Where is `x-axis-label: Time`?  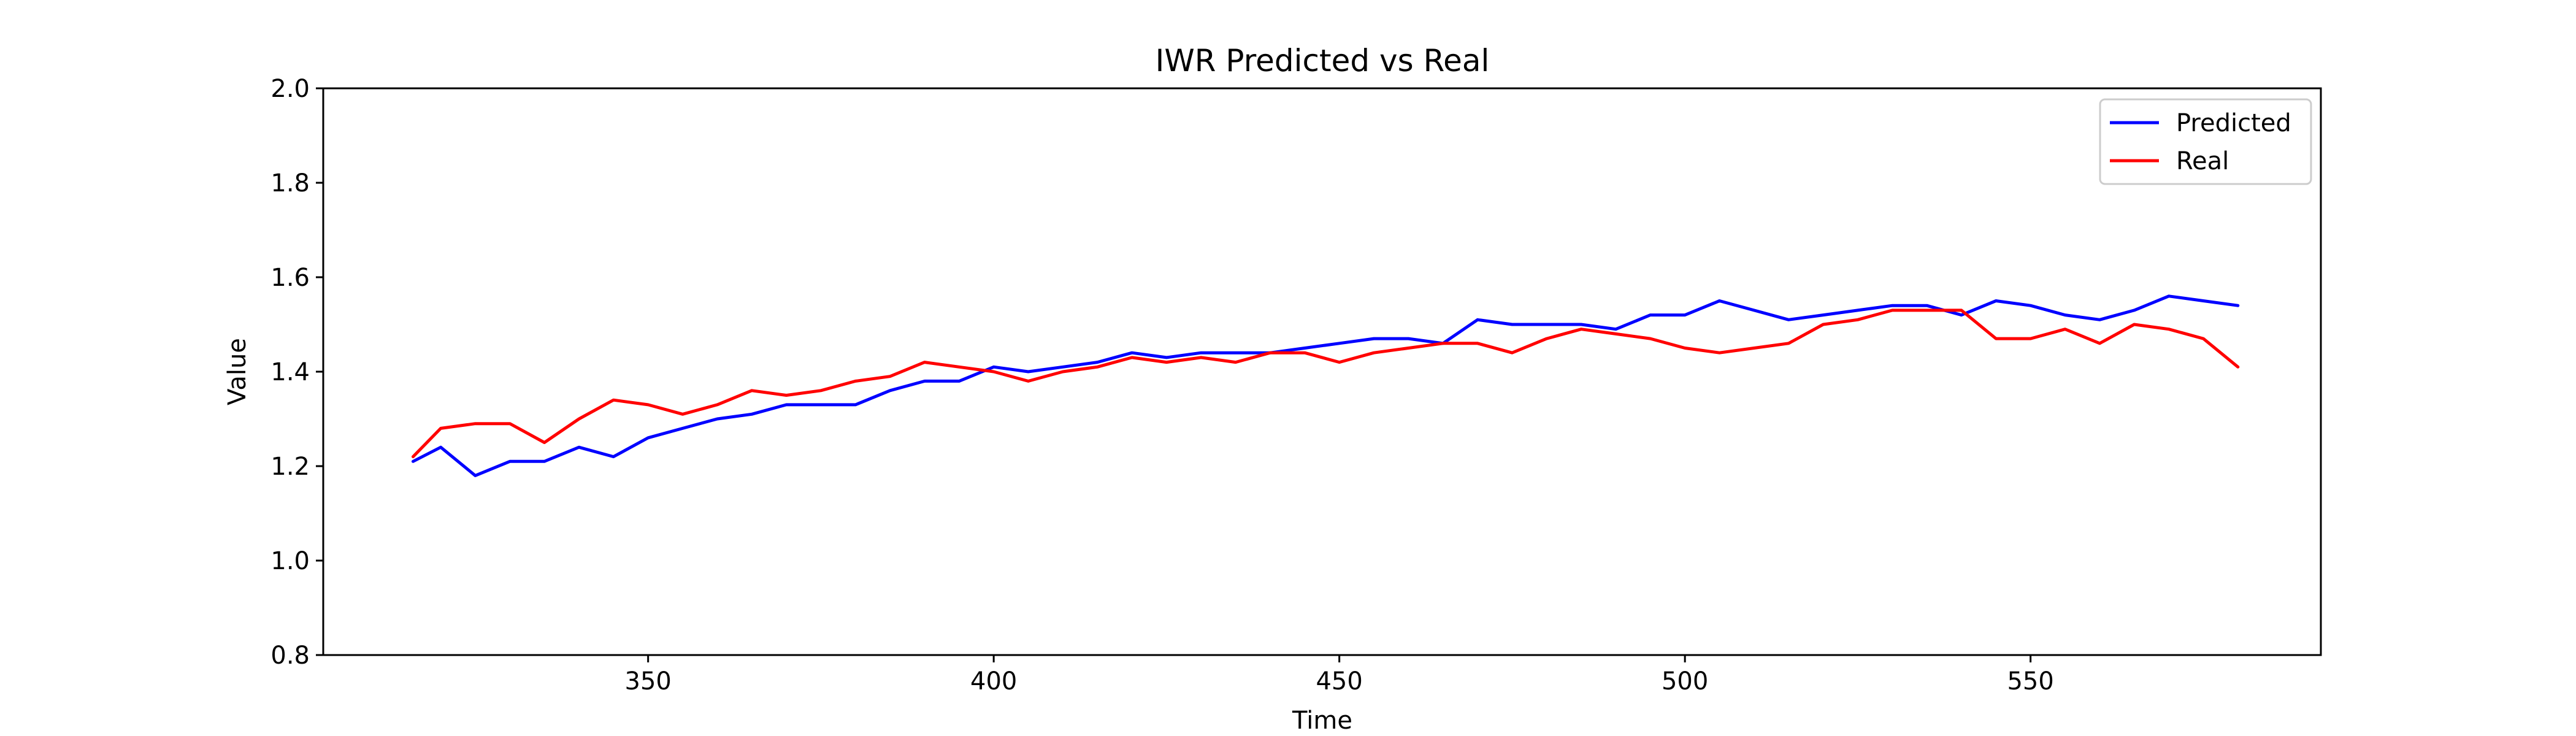 x-axis-label: Time is located at coordinates (1322, 721).